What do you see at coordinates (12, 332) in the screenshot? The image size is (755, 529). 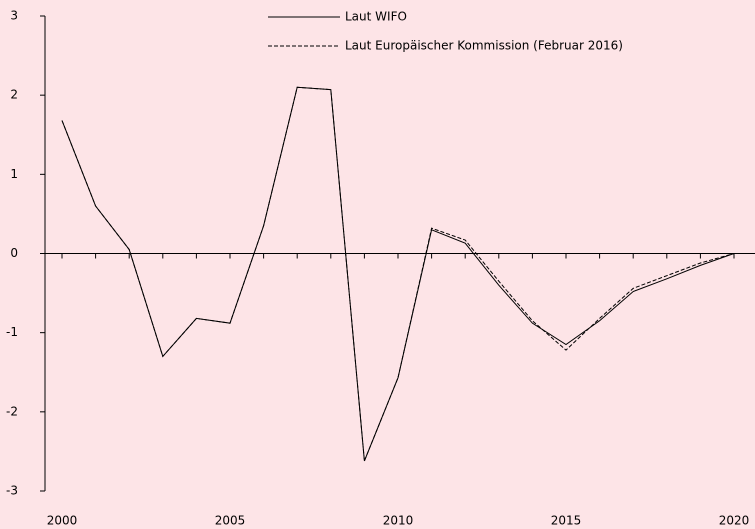 I see `y-tick-label: -1` at bounding box center [12, 332].